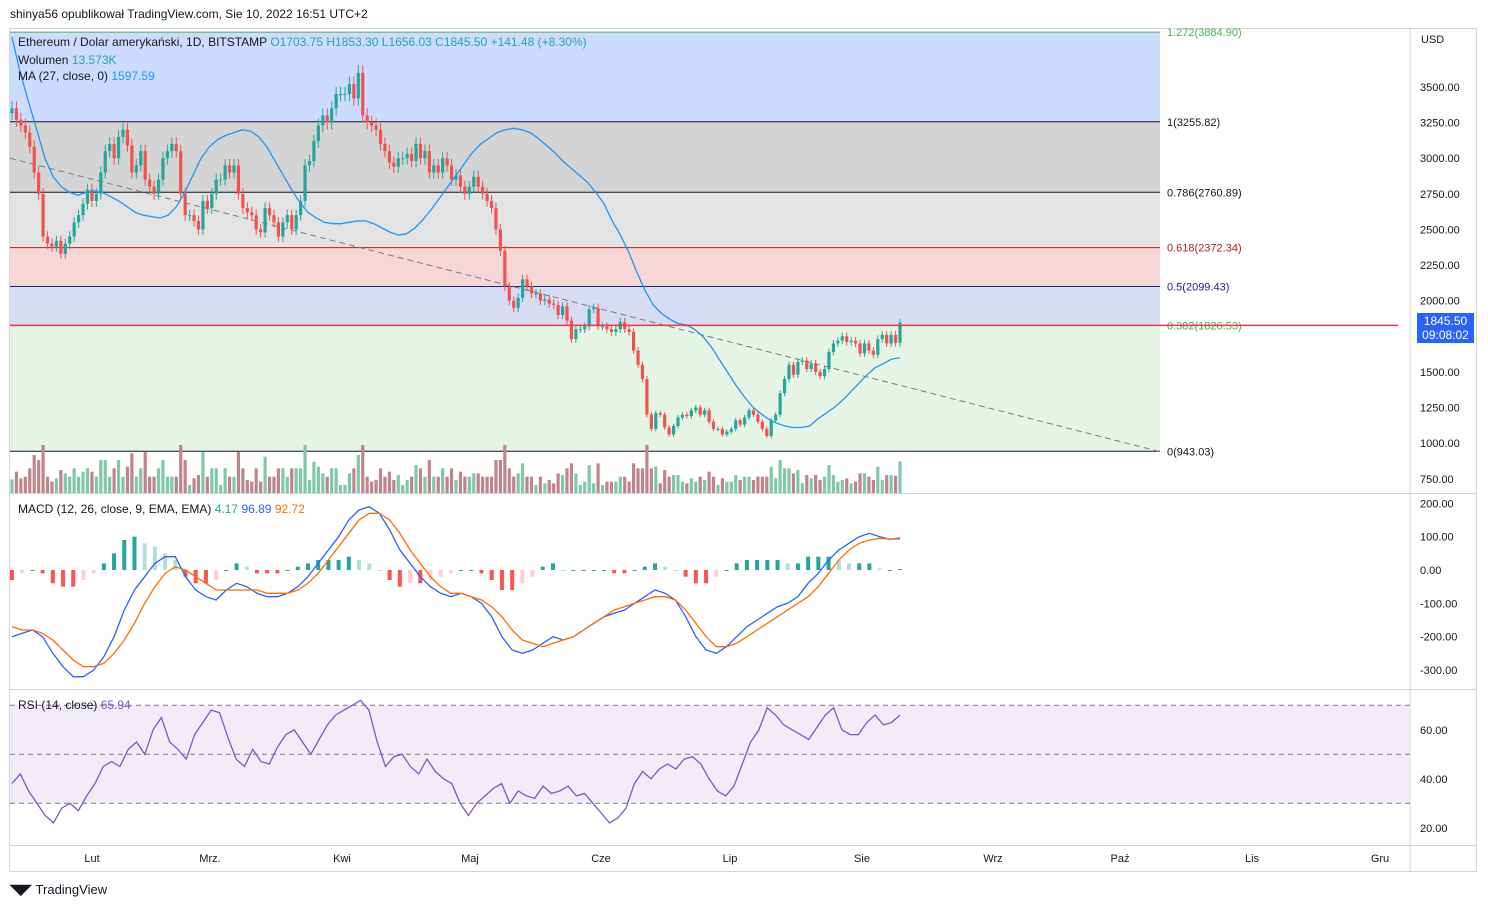  I want to click on fib-label-1: 1(3255.82), so click(1193, 123).